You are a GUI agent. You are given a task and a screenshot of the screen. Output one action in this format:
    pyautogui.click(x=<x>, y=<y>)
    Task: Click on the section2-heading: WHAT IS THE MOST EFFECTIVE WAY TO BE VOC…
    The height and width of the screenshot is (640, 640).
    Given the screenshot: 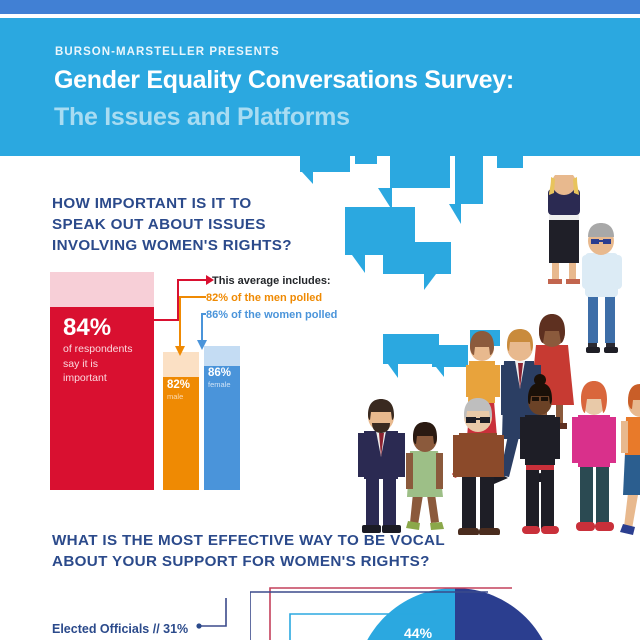 What is the action you would take?
    pyautogui.click(x=248, y=551)
    